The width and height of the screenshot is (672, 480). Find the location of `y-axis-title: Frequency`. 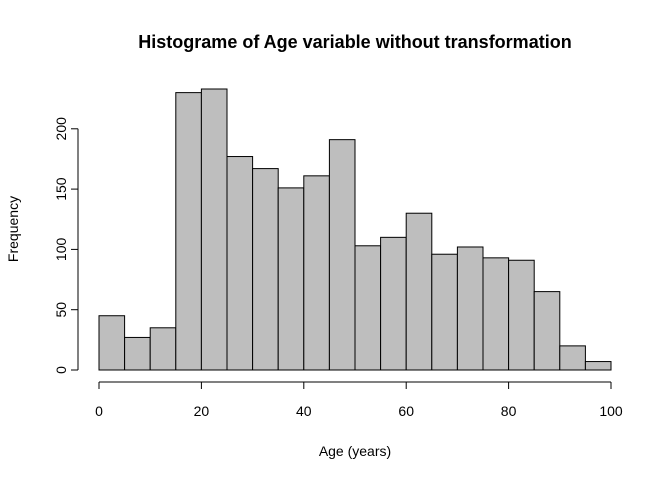

y-axis-title: Frequency is located at coordinates (13, 229).